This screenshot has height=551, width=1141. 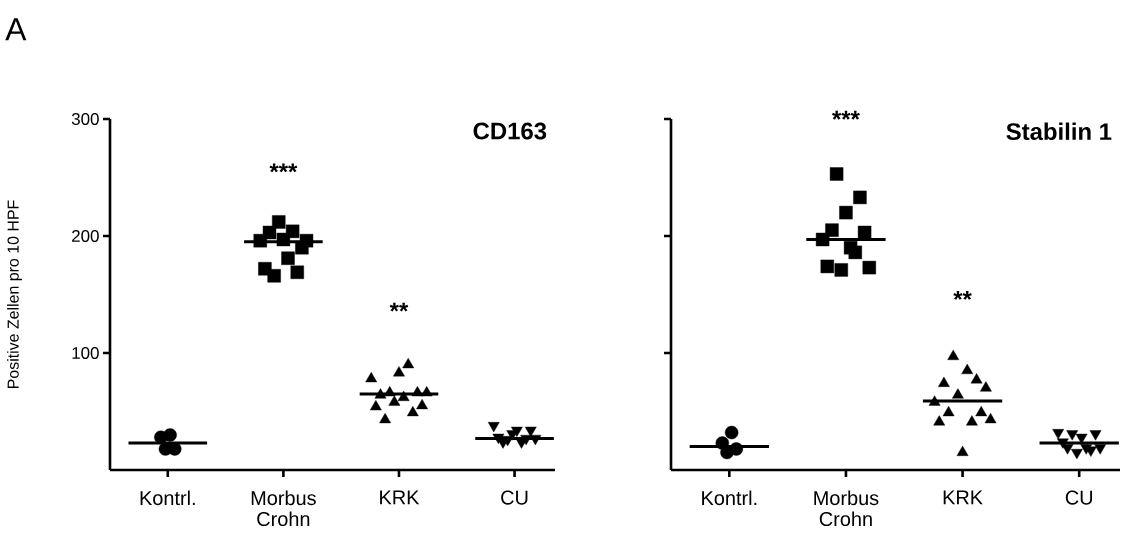 I want to click on y-tick-label: 200, so click(x=85, y=236).